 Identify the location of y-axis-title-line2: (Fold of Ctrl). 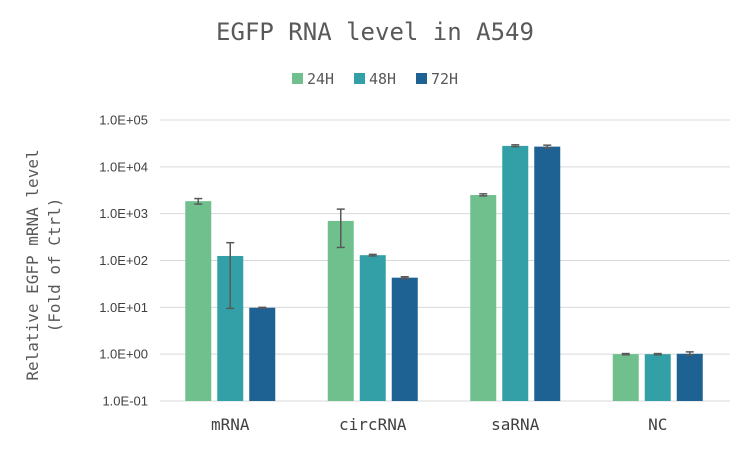
(54, 265).